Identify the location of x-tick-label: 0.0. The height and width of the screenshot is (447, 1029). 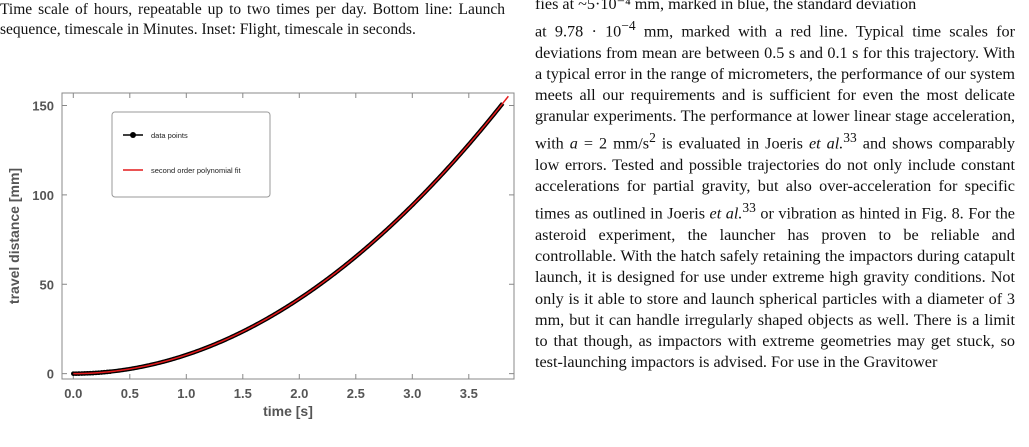
(73, 393).